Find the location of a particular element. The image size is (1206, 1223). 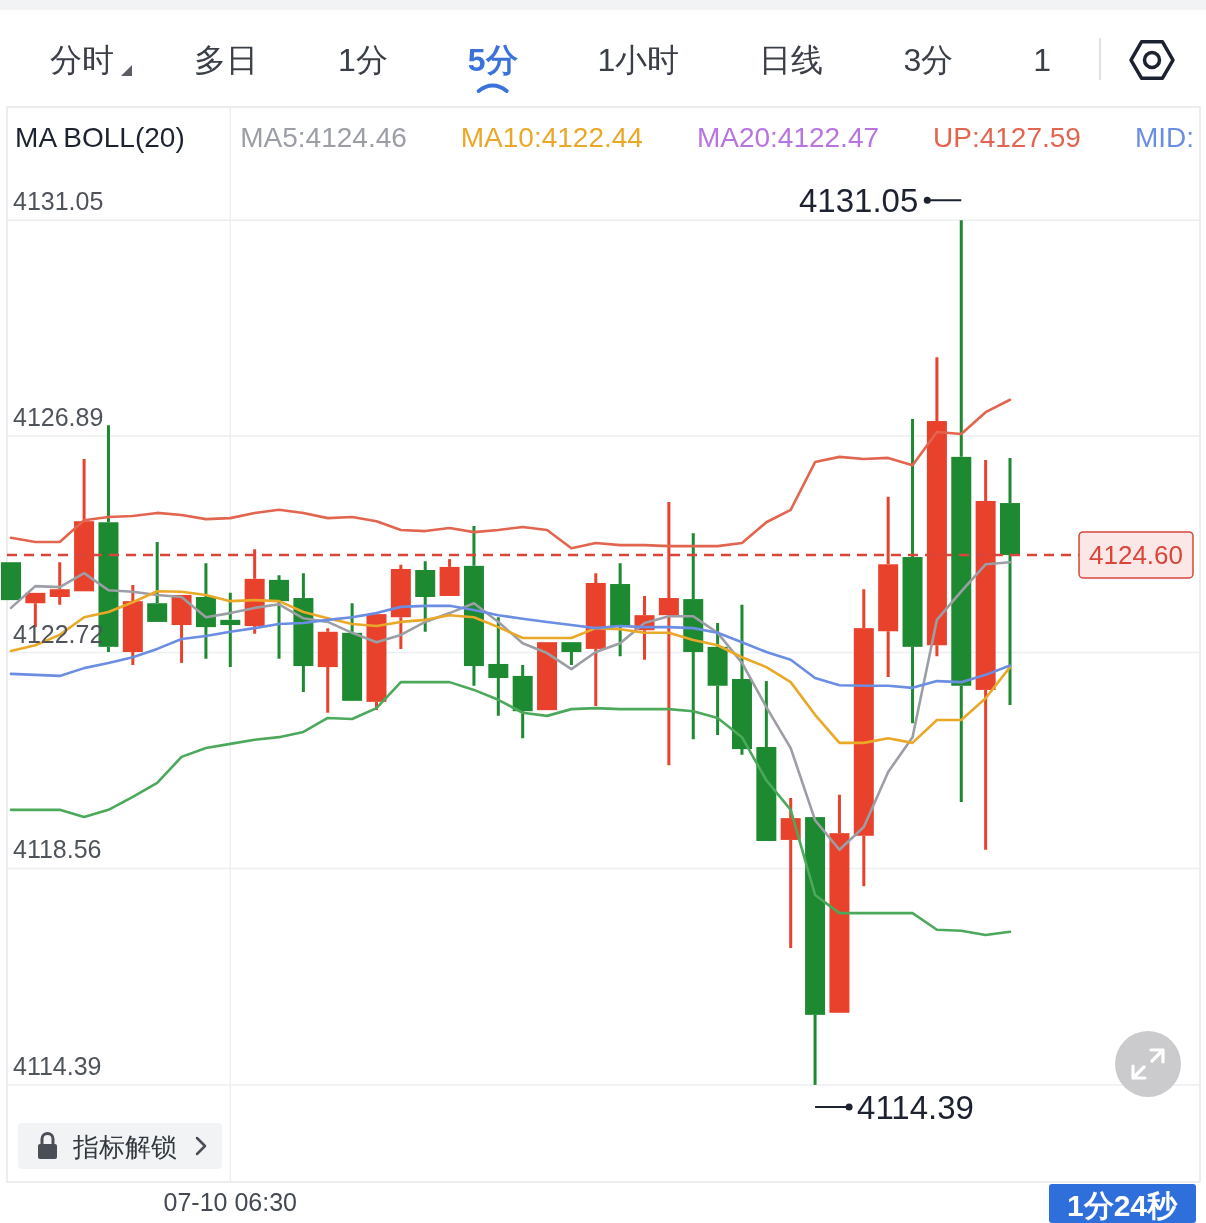

legend-title: MA BOLL(20) is located at coordinates (100, 137).